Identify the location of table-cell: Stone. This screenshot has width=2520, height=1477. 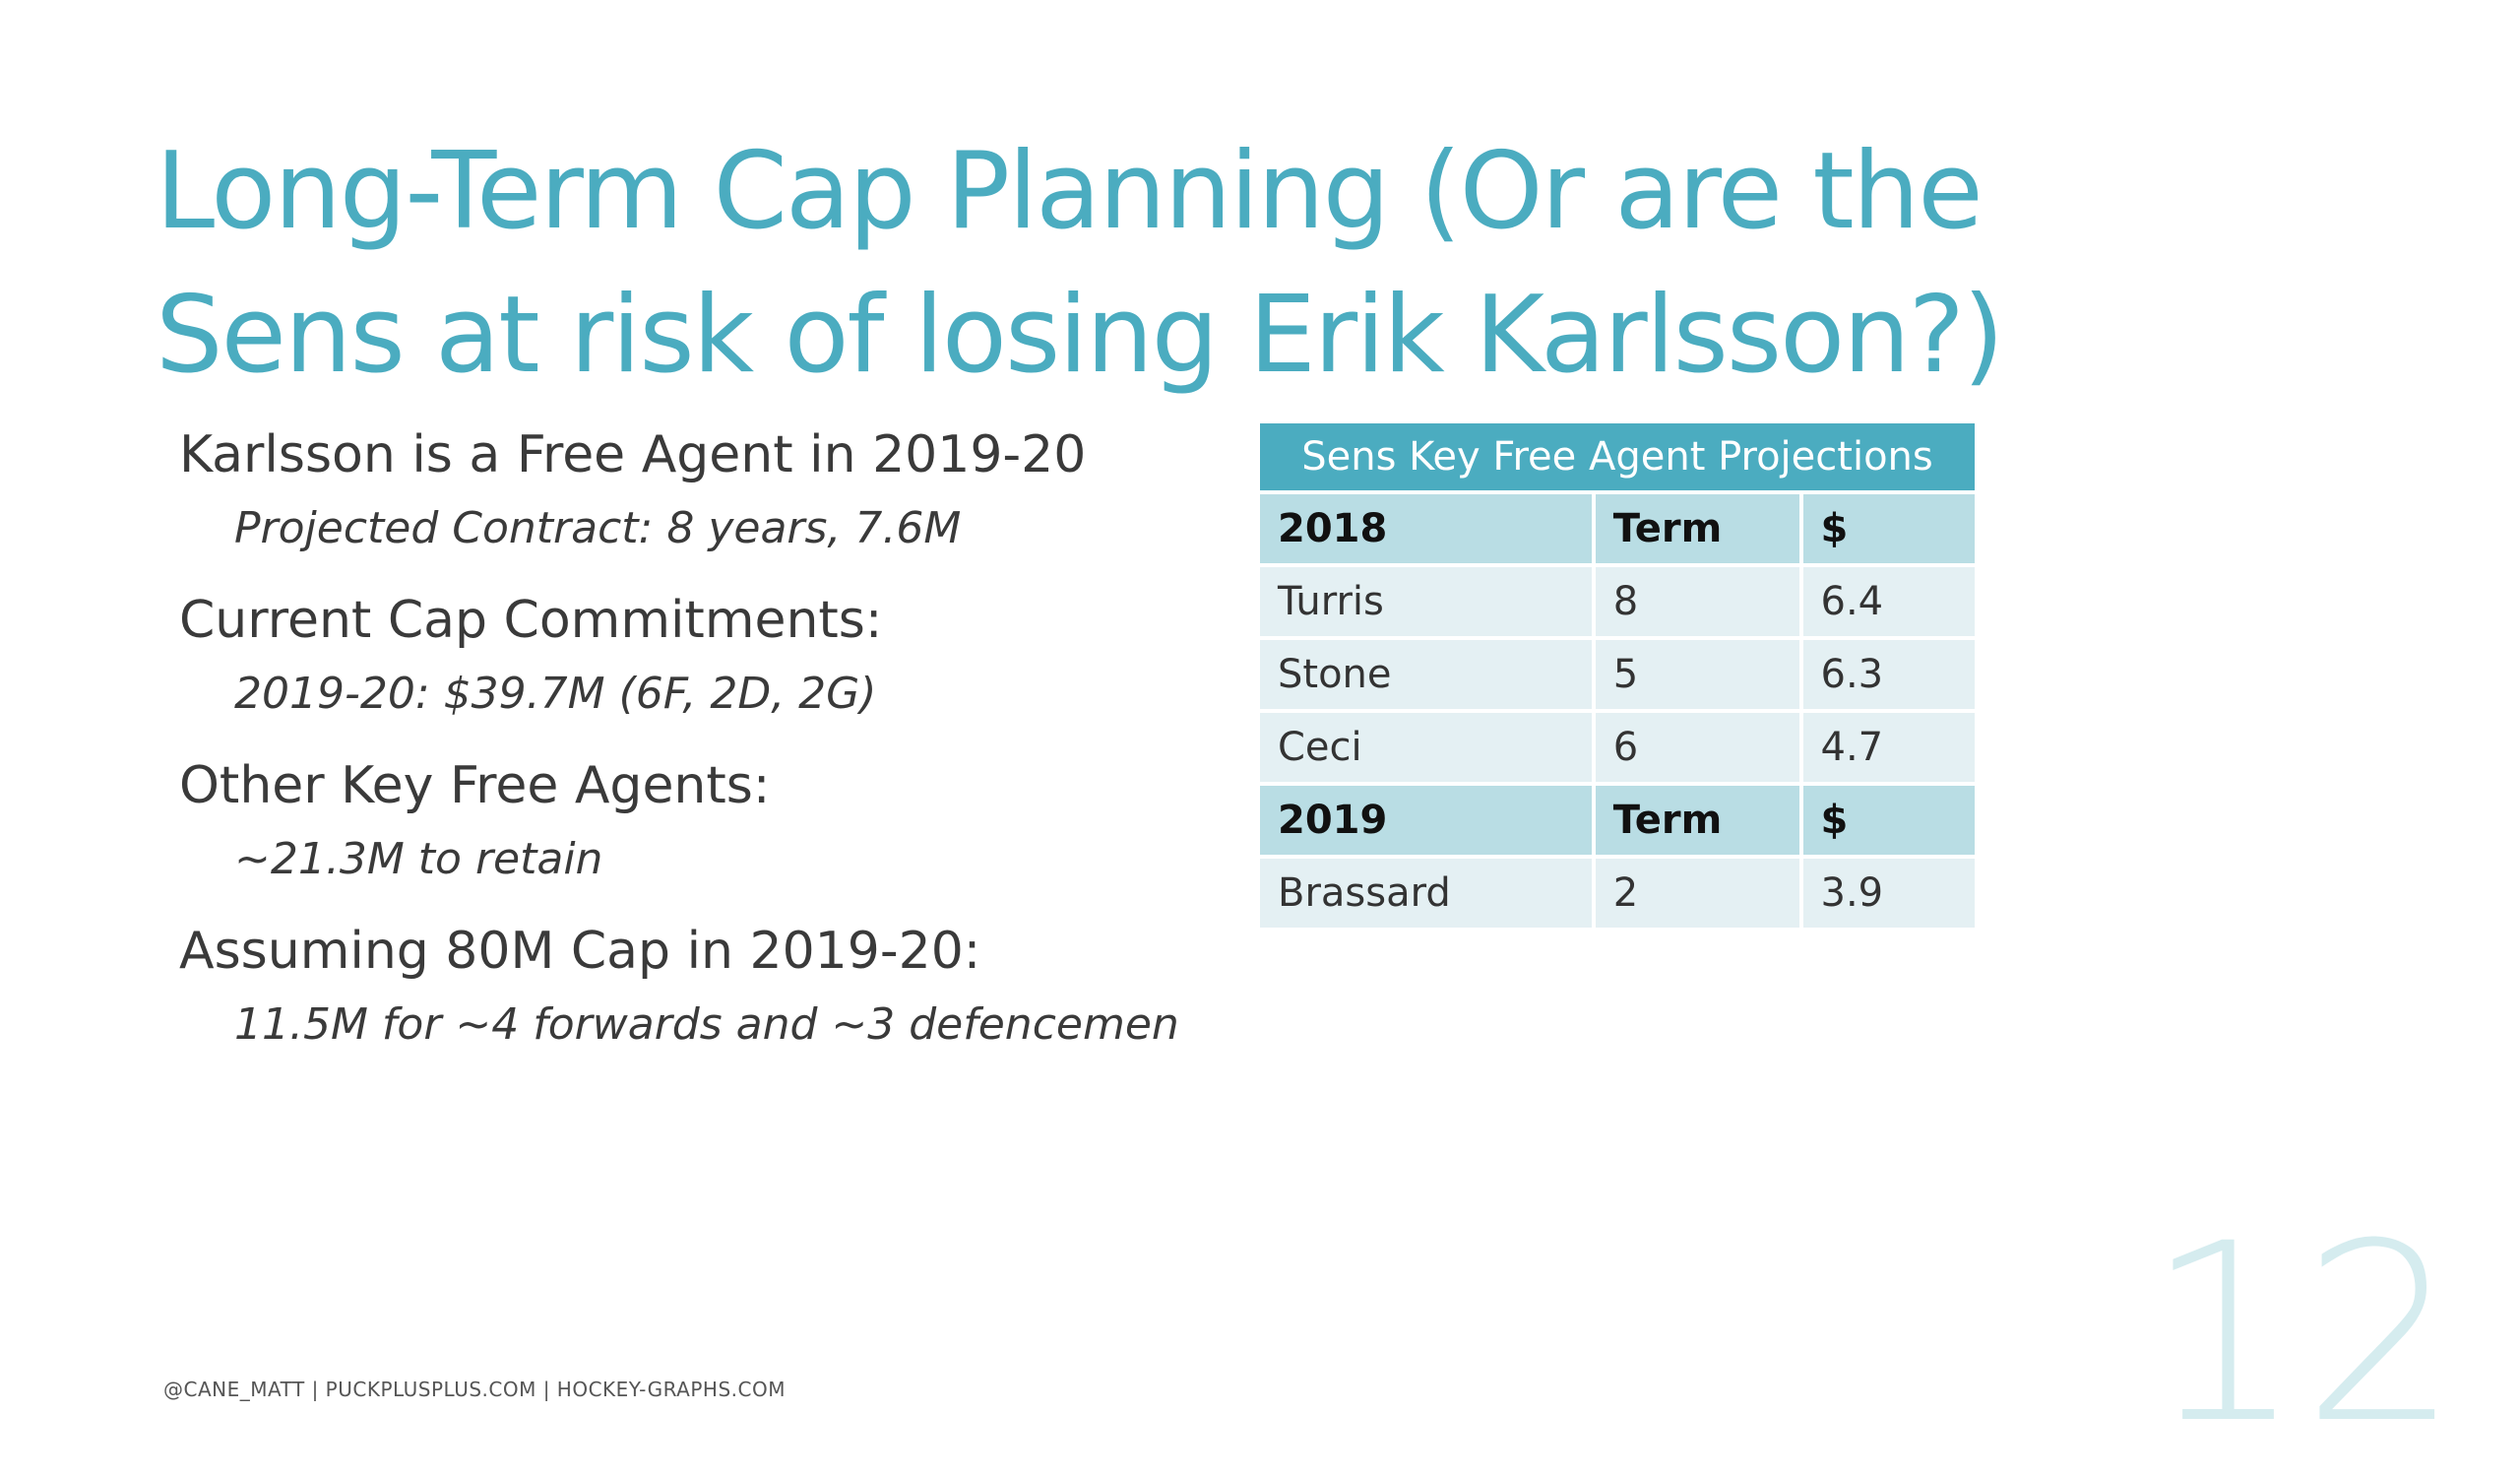
(1426, 675).